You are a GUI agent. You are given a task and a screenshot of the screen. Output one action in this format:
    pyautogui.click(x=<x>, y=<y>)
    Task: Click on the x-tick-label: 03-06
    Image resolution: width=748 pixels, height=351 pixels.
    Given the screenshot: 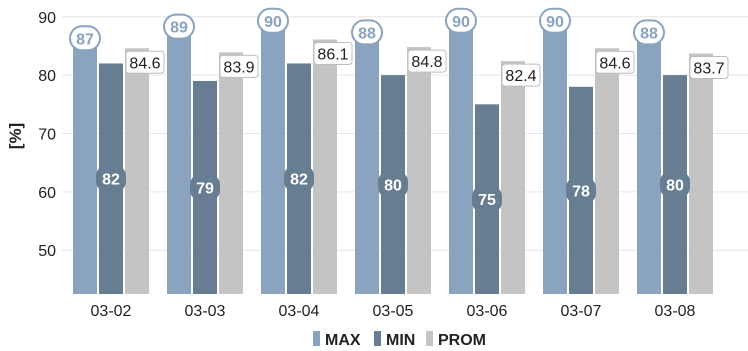 What is the action you would take?
    pyautogui.click(x=487, y=311)
    